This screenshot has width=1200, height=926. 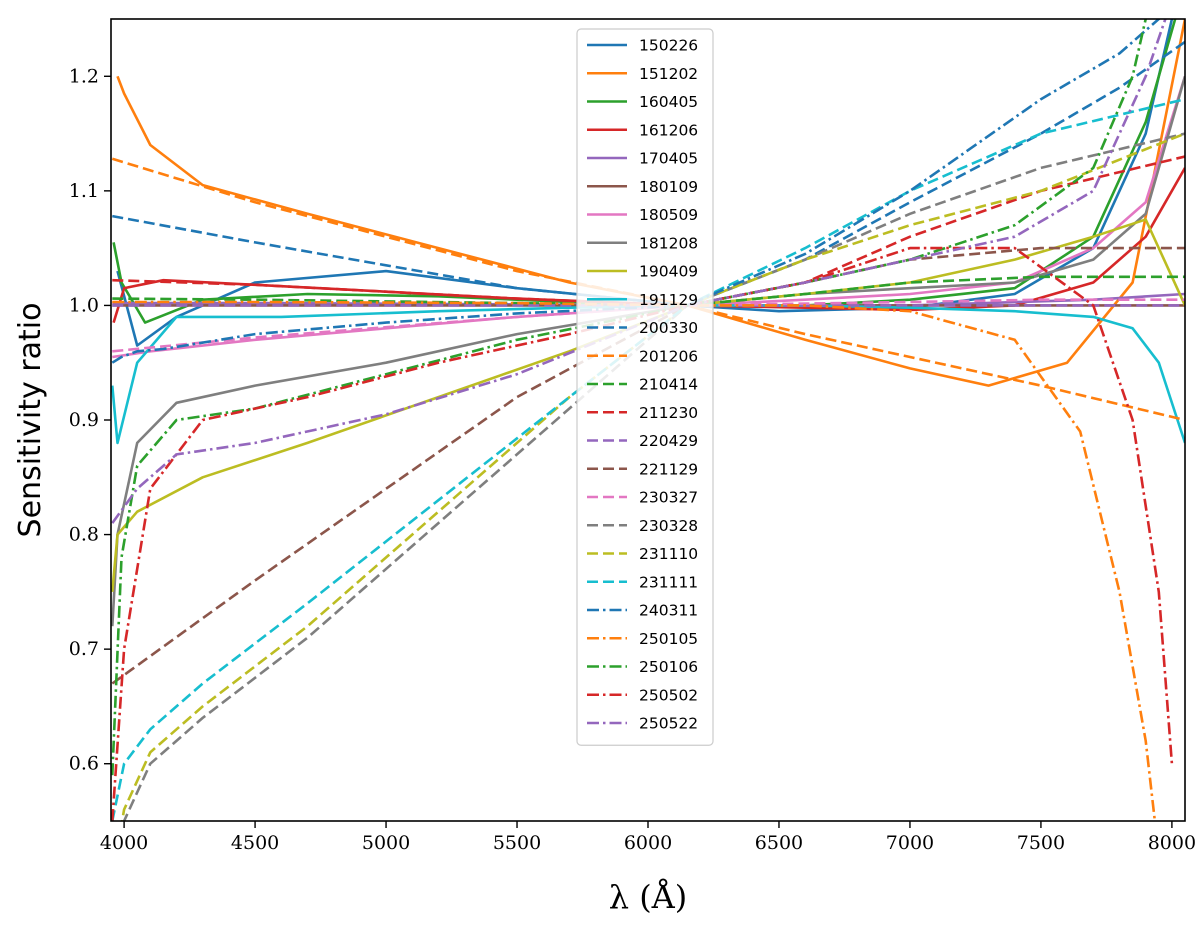 What do you see at coordinates (668, 243) in the screenshot?
I see `legend-label-181208: 181208` at bounding box center [668, 243].